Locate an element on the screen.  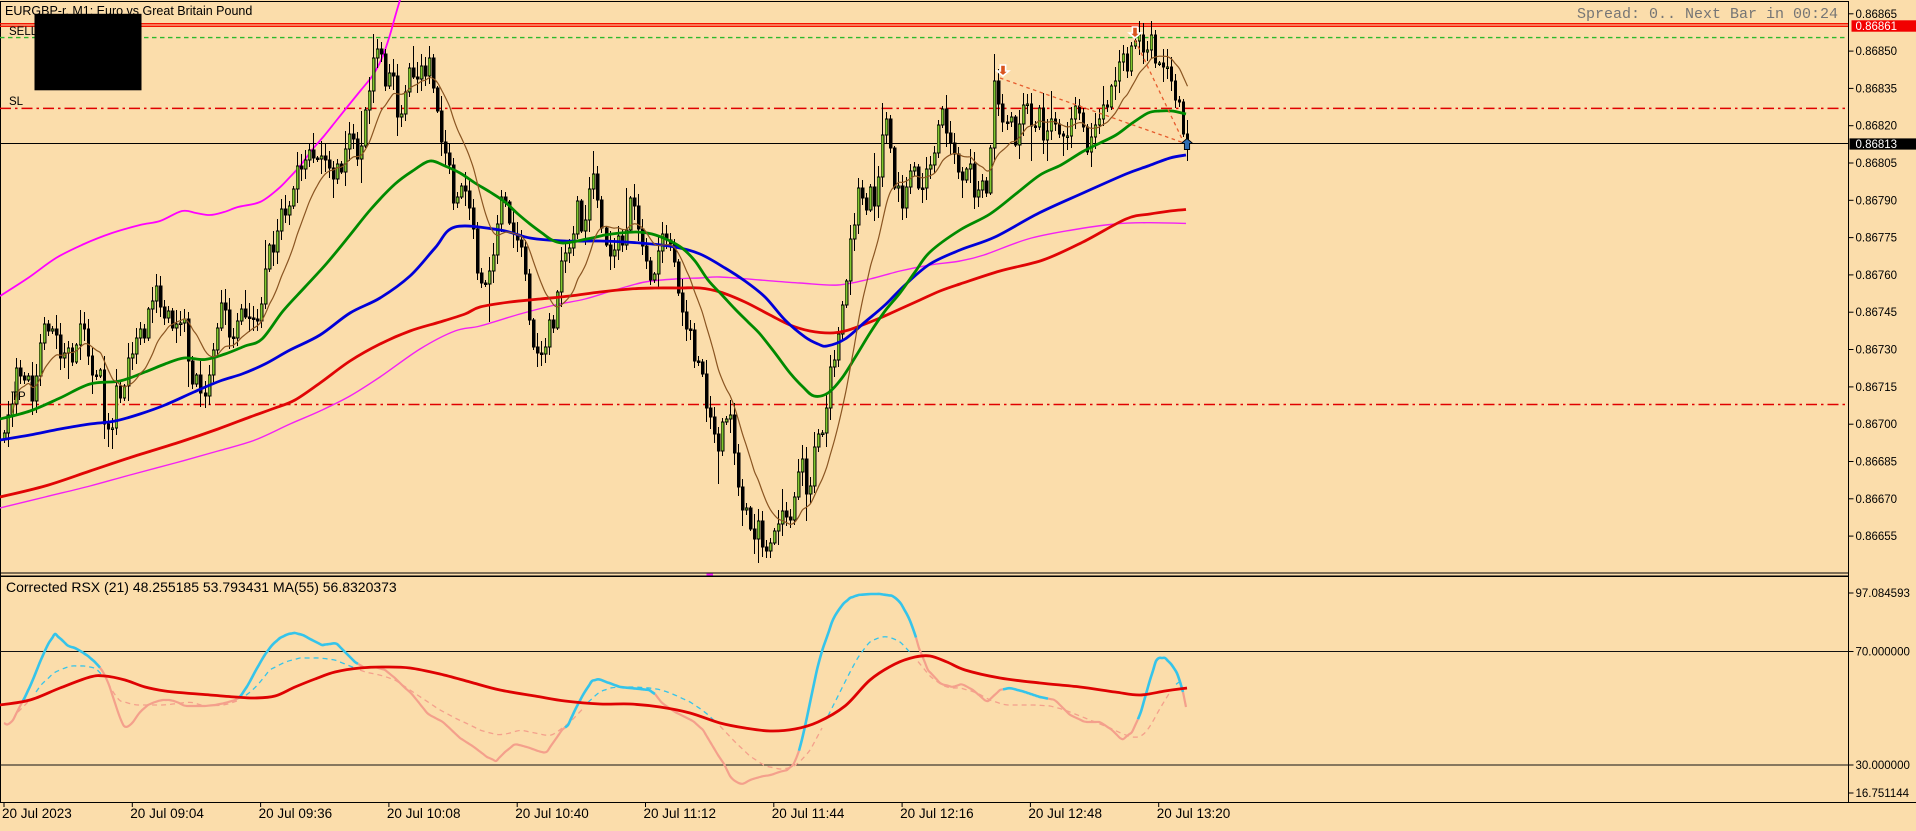
svg-text: 20 Jul 10:08 is located at coordinates (424, 813).